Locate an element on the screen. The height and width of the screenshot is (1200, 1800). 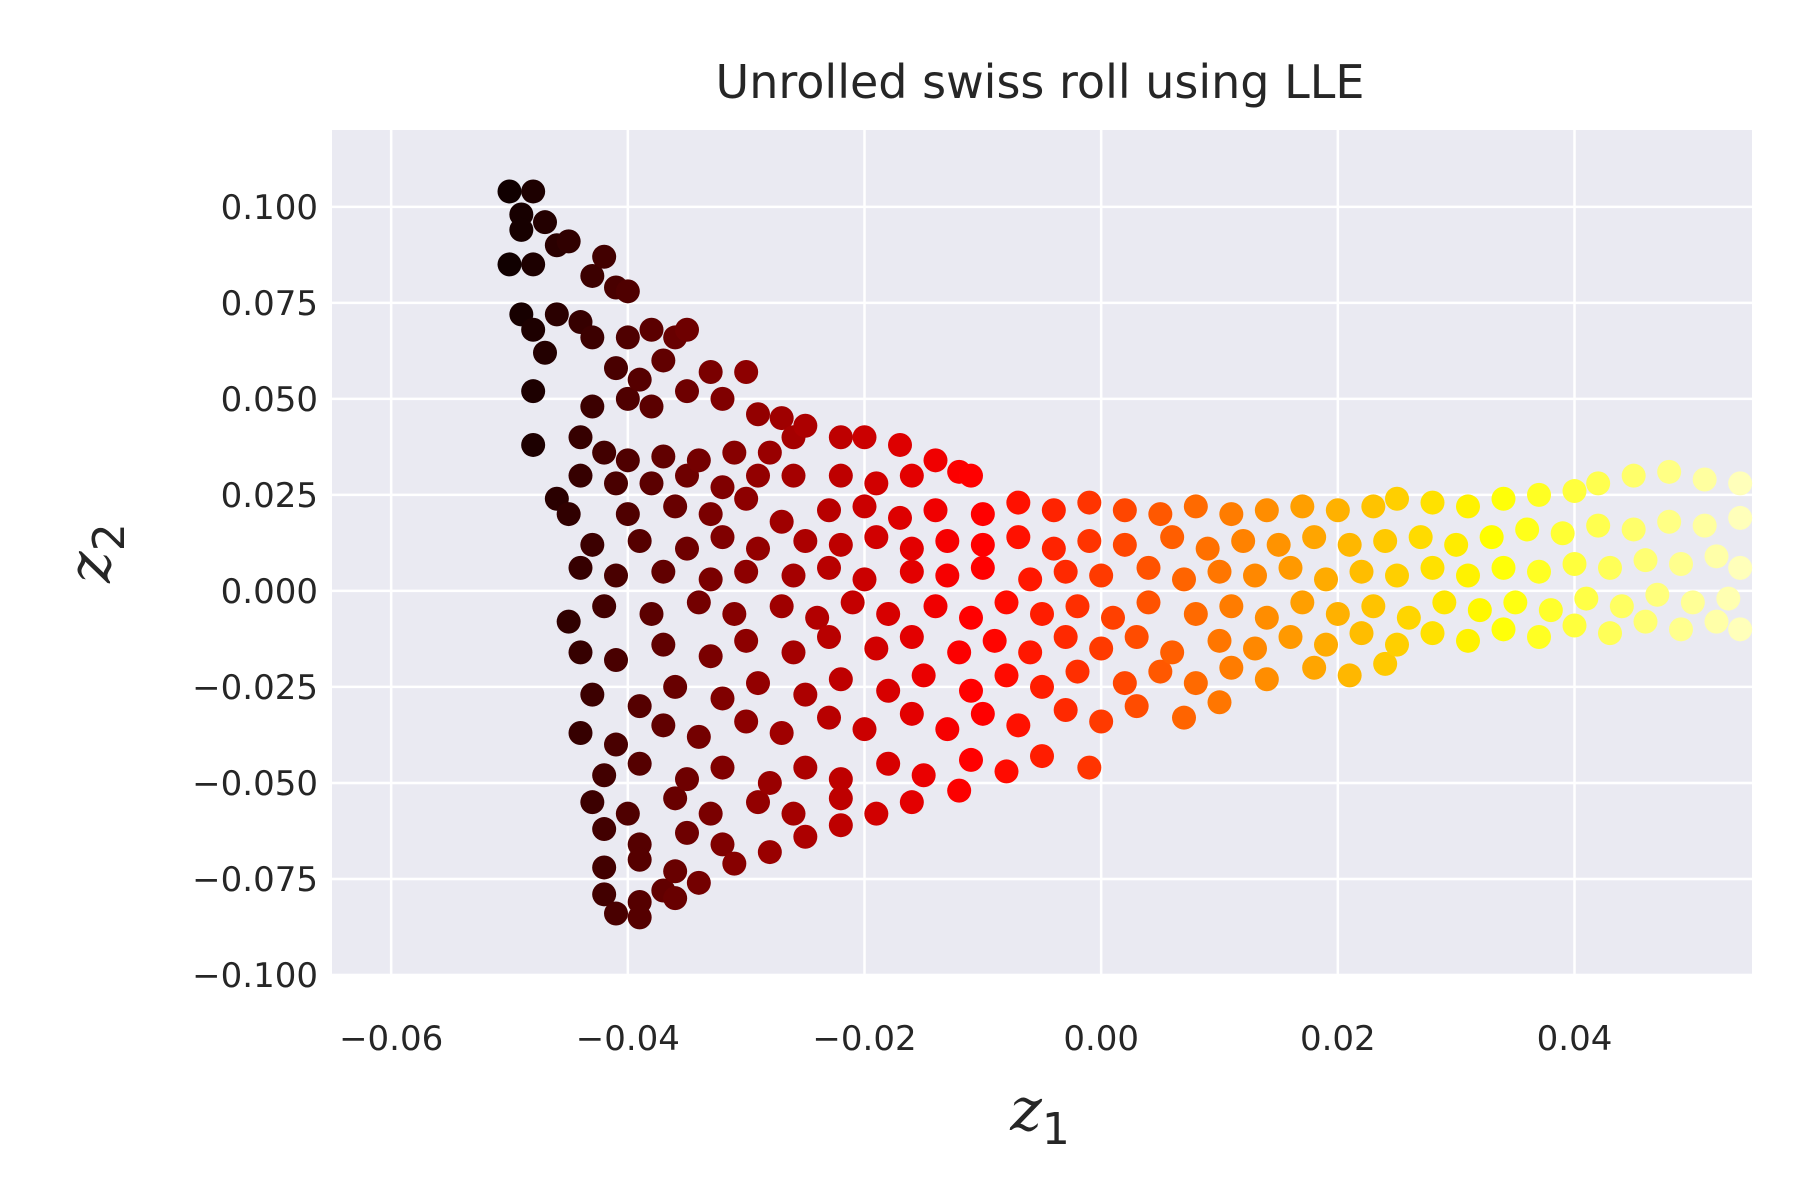
y-tick-label: −0.100 is located at coordinates (255, 976).